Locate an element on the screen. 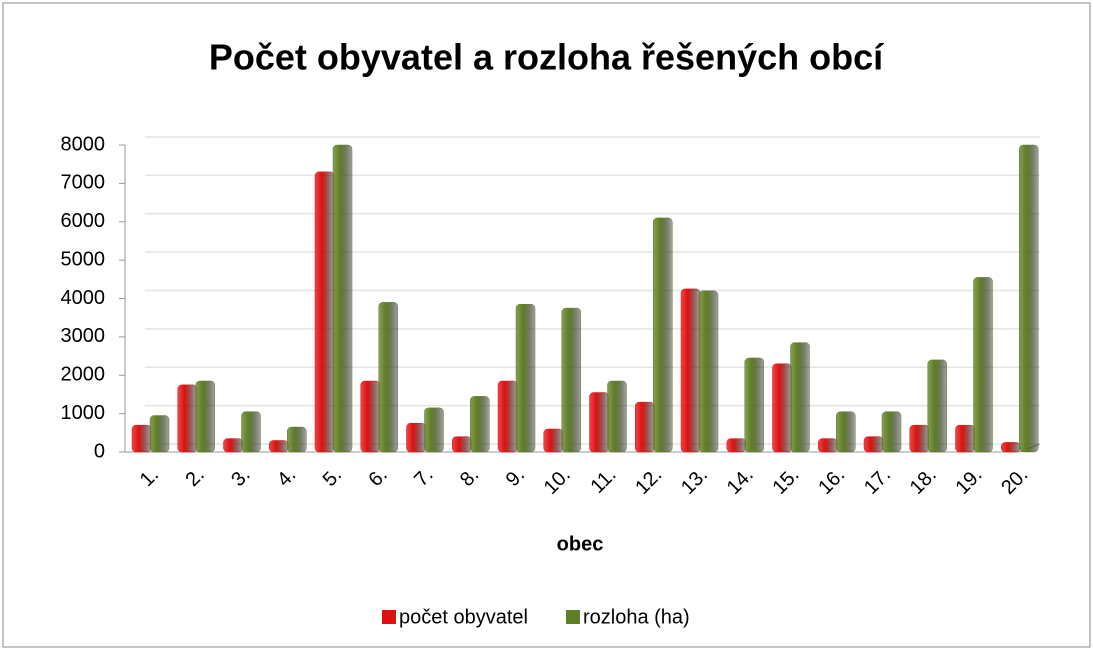 Image resolution: width=1093 pixels, height=655 pixels. legend-label: počet obyvatel is located at coordinates (463, 617).